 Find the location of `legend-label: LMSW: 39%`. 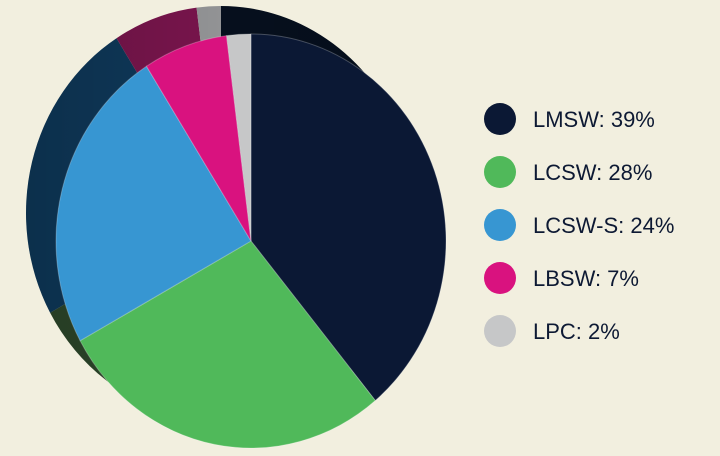

legend-label: LMSW: 39% is located at coordinates (594, 119).